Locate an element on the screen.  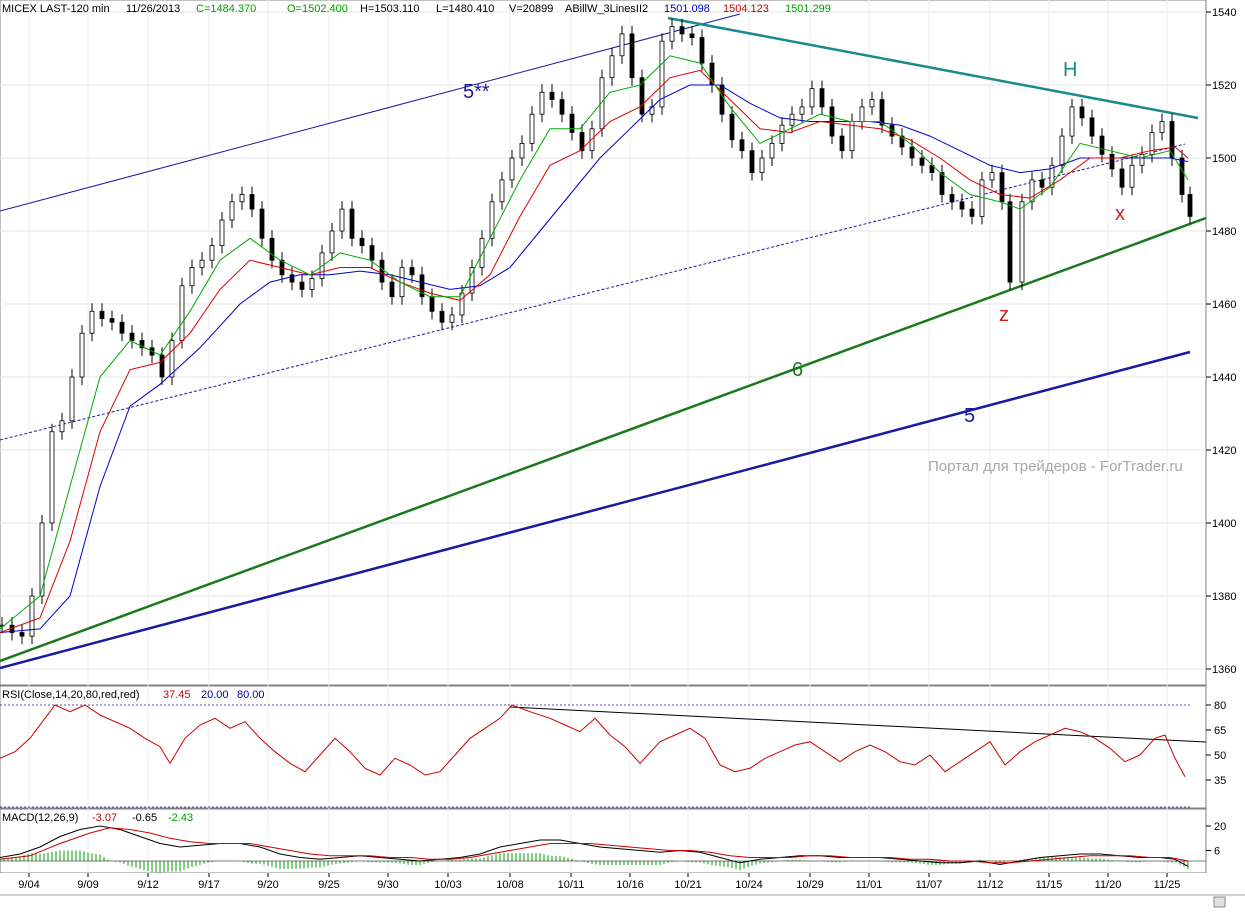
annotation-5-star: 5** is located at coordinates (476, 92).